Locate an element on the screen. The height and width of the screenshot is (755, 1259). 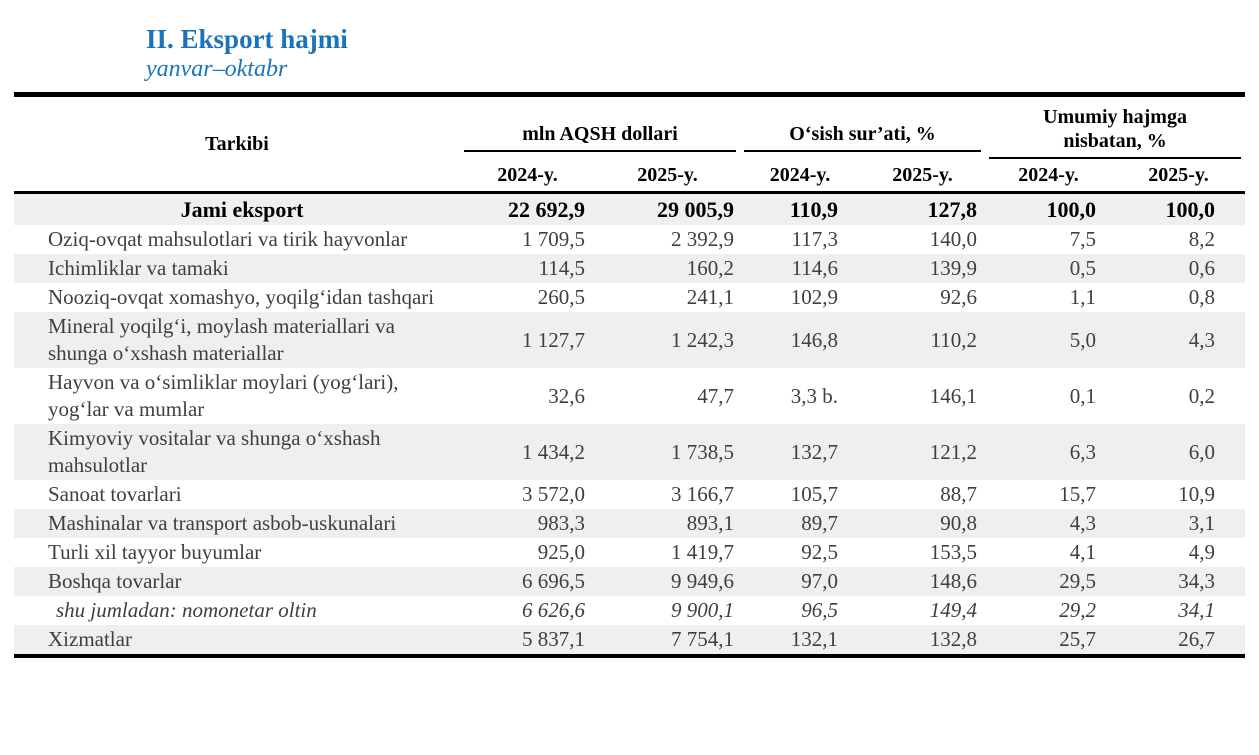
document-subtitle: yanvar–oktabr is located at coordinates (217, 69).